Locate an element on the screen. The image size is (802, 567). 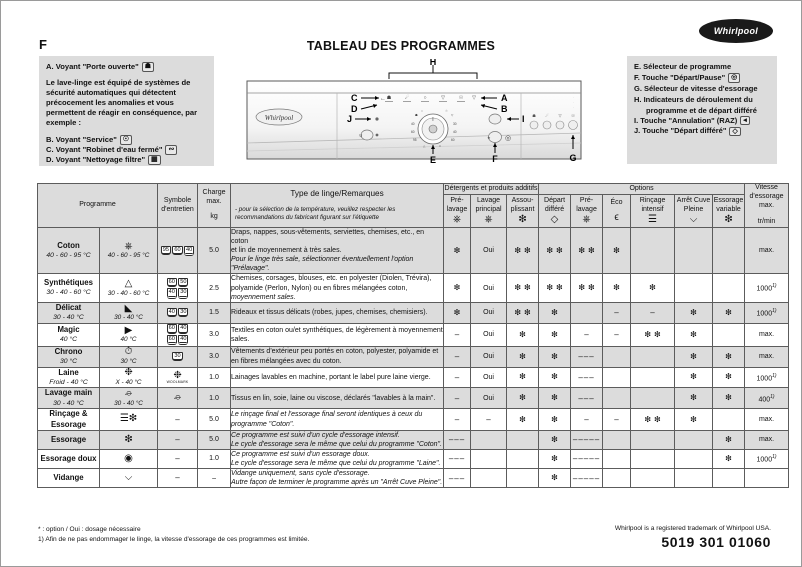
programme-name: Magic is located at coordinates (68, 329).